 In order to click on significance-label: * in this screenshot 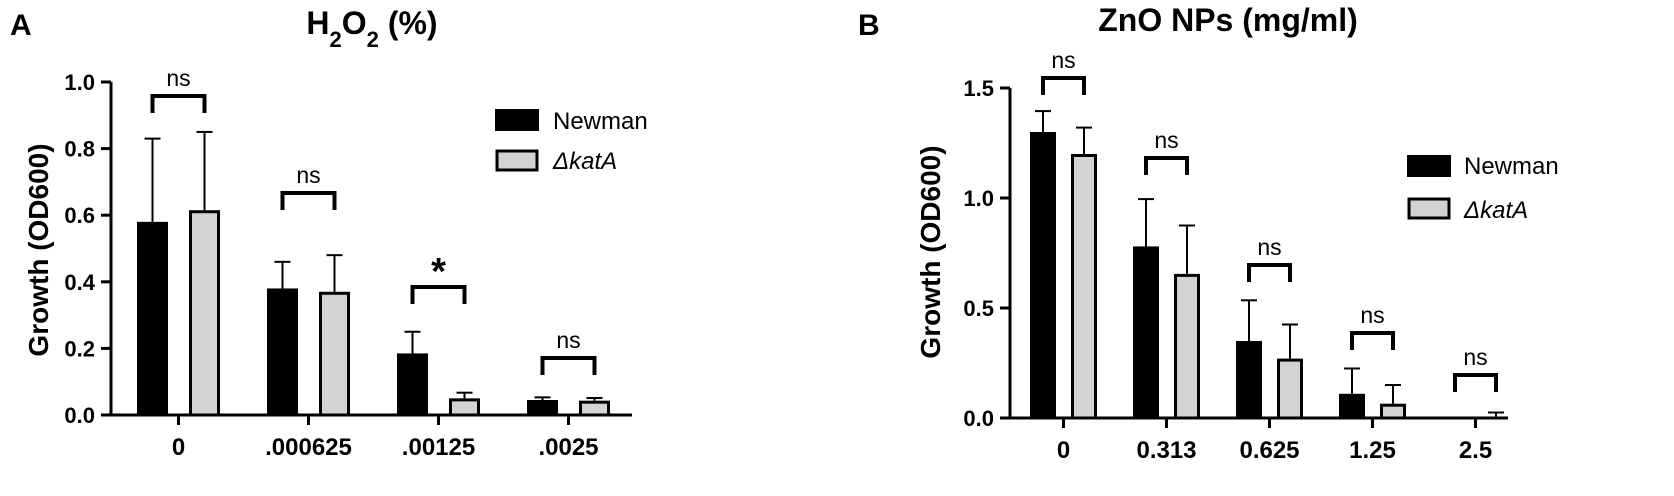, I will do `click(438, 272)`.